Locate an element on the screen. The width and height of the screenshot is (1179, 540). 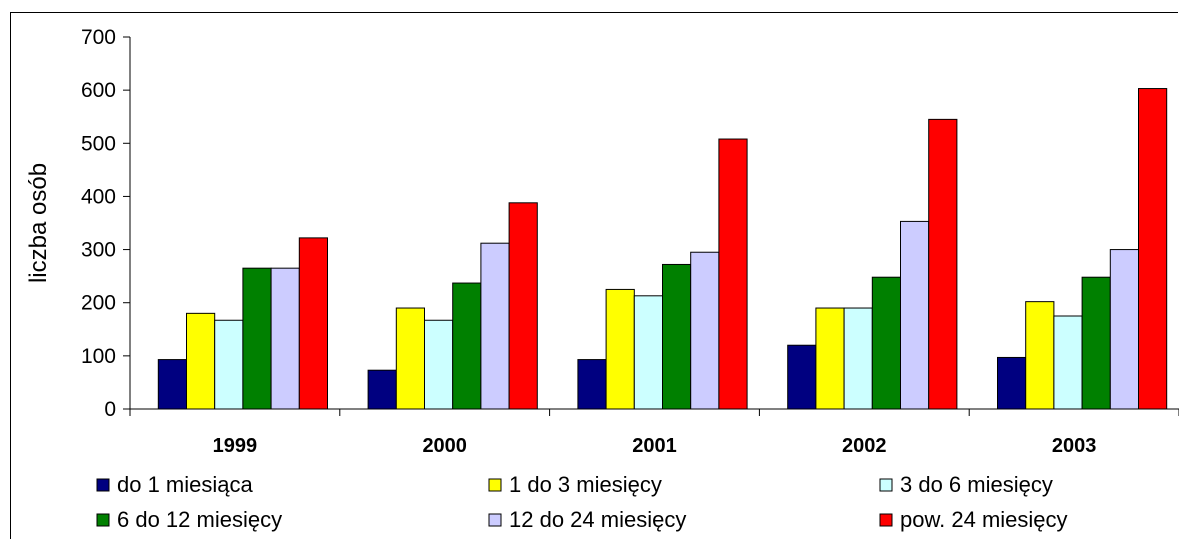
legend-label: 6 do 12 miesięcy is located at coordinates (199, 519).